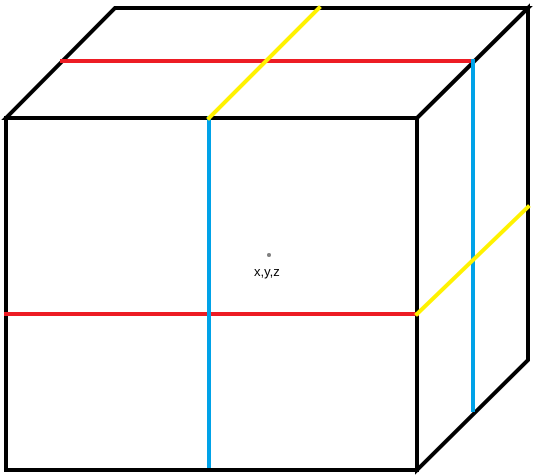 The image size is (534, 476). What do you see at coordinates (264, 63) in the screenshot?
I see `yellow-divider-top` at bounding box center [264, 63].